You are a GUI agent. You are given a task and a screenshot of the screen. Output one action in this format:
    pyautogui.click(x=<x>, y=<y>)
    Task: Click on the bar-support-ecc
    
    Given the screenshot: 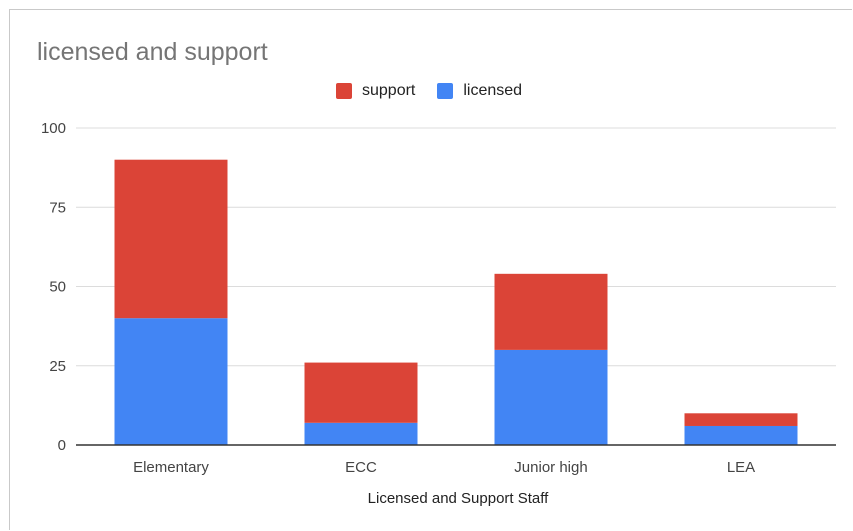 What is the action you would take?
    pyautogui.click(x=361, y=392)
    